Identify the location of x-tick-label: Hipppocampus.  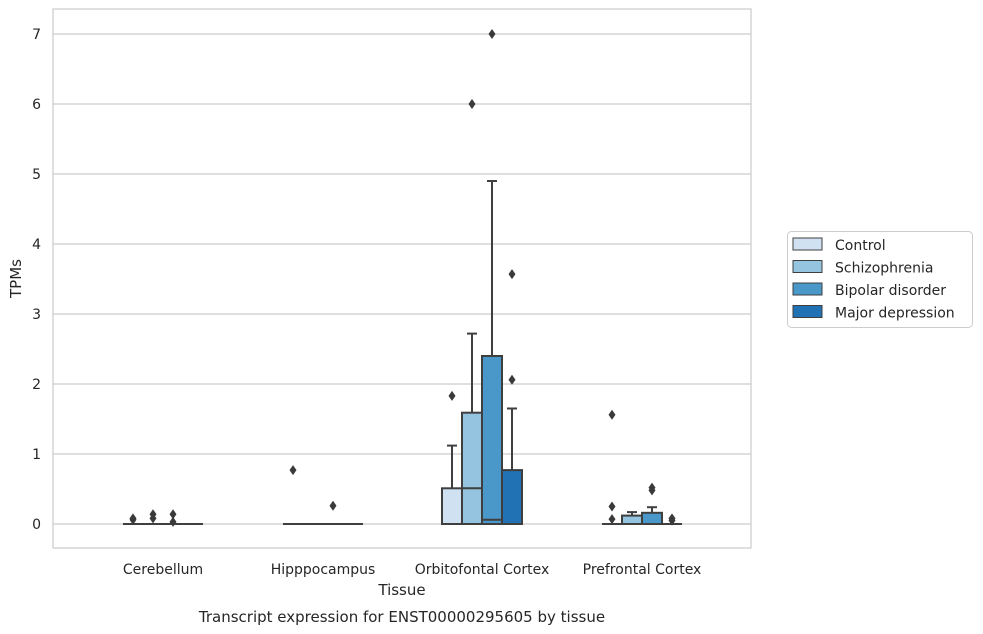
(323, 570).